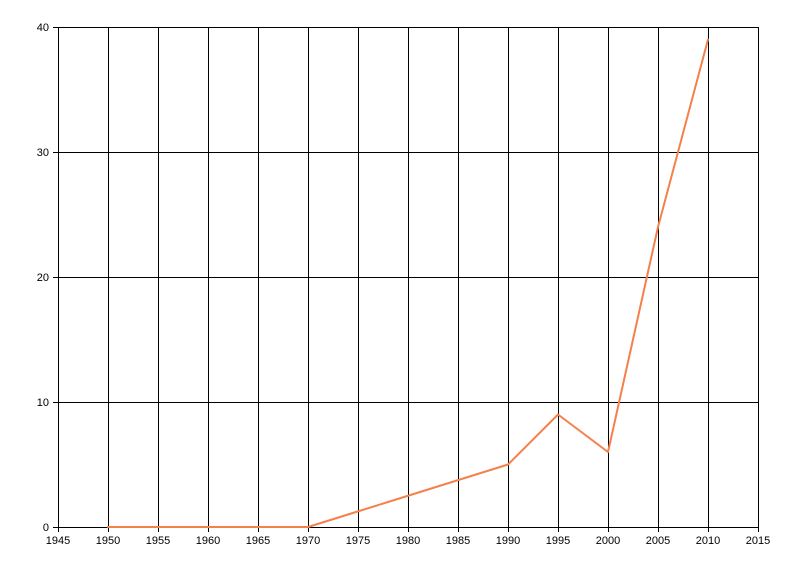  Describe the element at coordinates (358, 541) in the screenshot. I see `x-tick-label: 1975` at that location.